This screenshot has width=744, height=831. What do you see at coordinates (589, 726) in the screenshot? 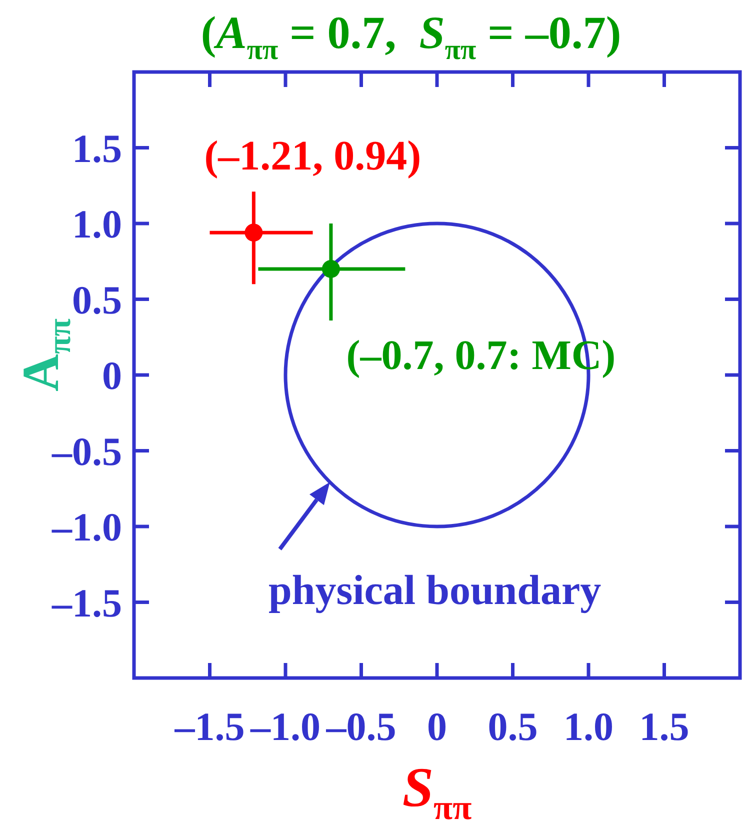
I see `x-tick-label: 1.0` at bounding box center [589, 726].